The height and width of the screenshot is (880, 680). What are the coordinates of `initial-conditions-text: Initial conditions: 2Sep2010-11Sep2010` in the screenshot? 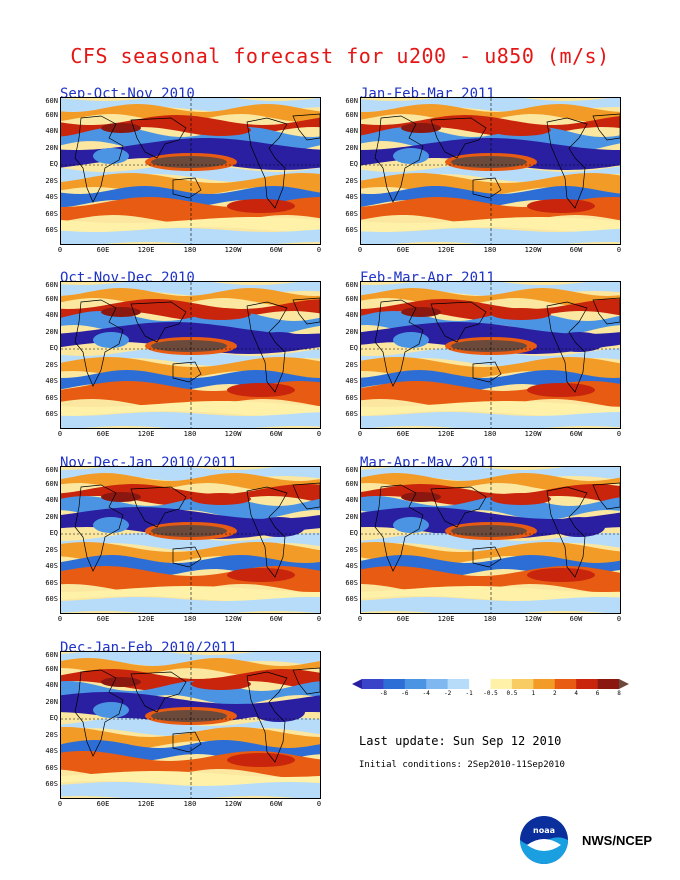 It's located at (462, 765).